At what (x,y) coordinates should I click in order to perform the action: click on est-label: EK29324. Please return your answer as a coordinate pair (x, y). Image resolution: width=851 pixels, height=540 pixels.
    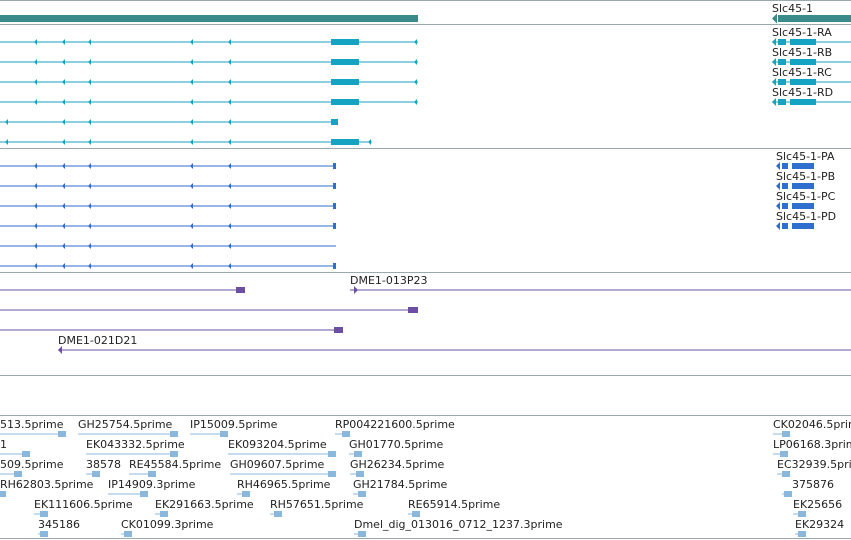
    Looking at the image, I should click on (820, 524).